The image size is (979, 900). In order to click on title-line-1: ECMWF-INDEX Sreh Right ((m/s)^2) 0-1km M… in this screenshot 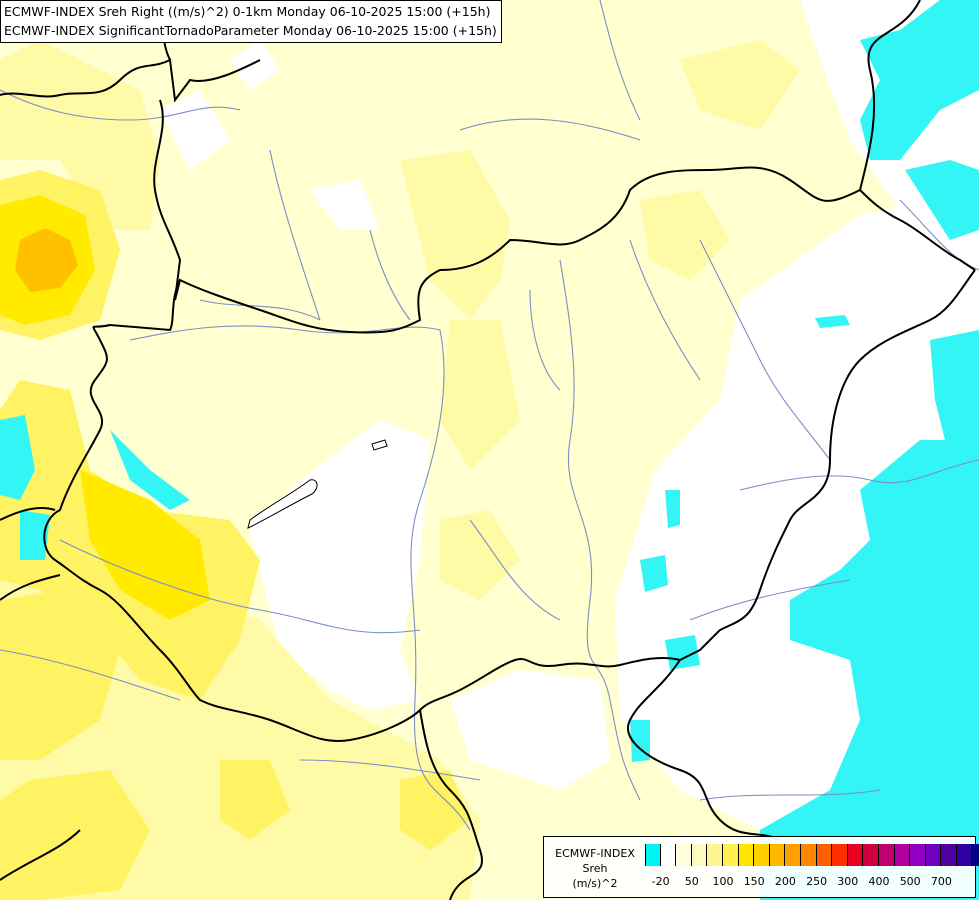, I will do `click(247, 11)`.